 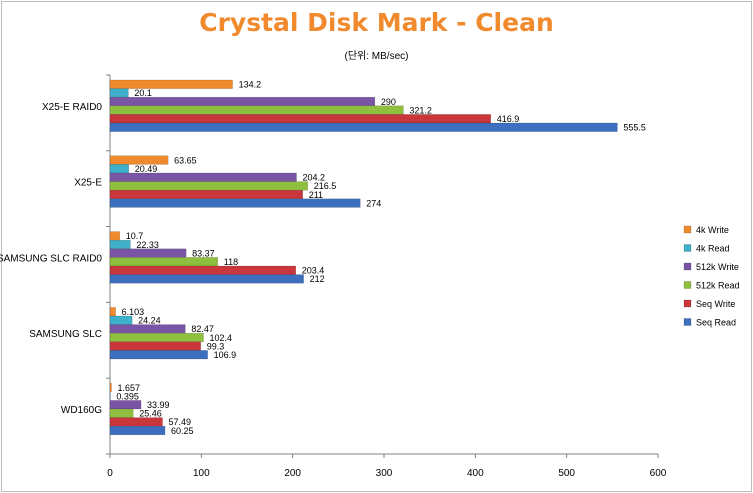 I want to click on legend-label-512k-write: 512k Write, so click(x=717, y=267).